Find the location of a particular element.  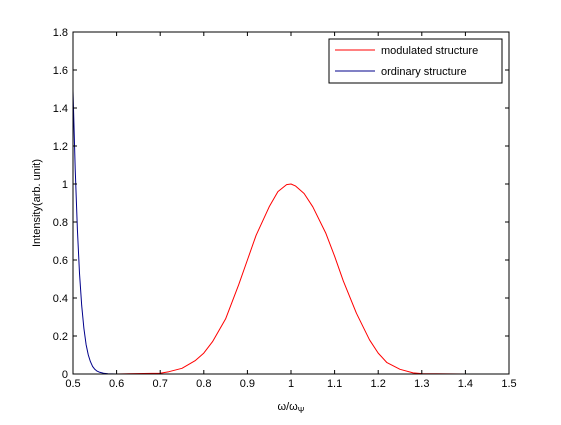

x-tick-label-8: 1.2 is located at coordinates (378, 384).